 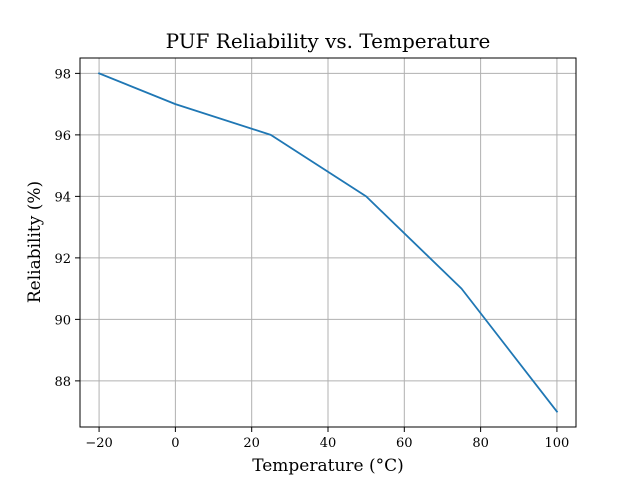 I want to click on y-tick-label: 96, so click(x=62, y=136).